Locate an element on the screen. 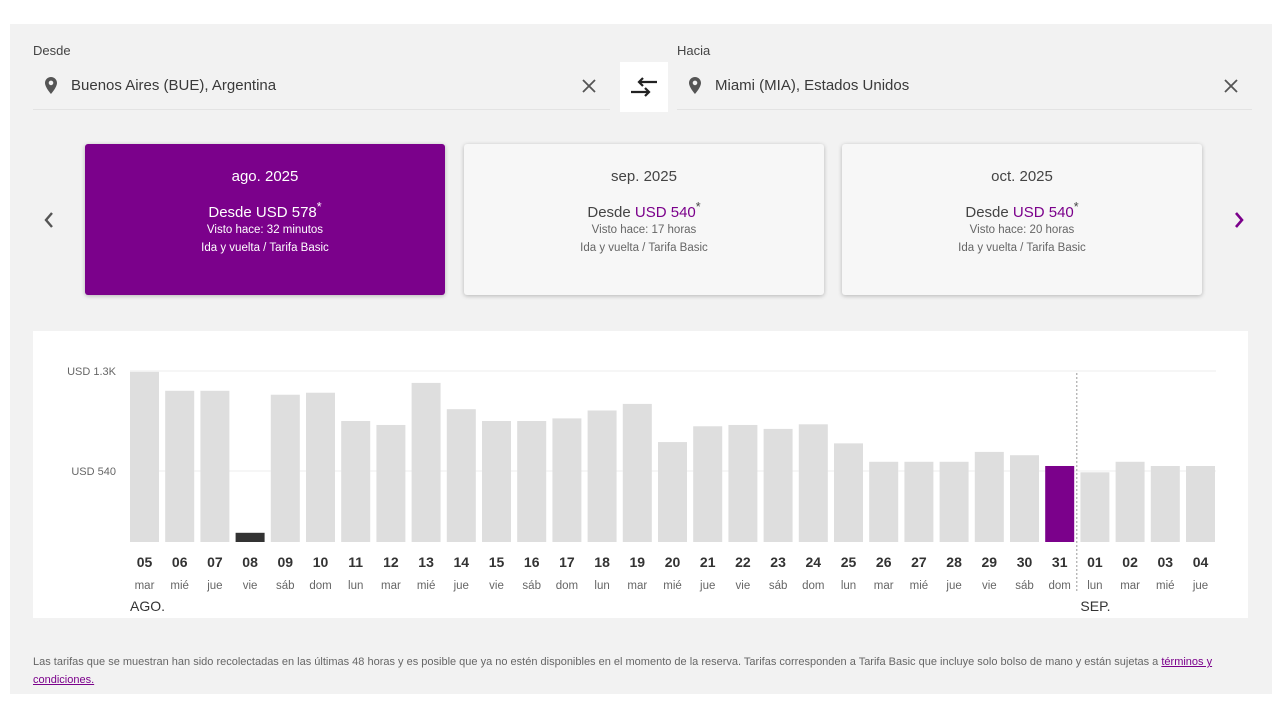  day-number-label: 04 is located at coordinates (1201, 562).